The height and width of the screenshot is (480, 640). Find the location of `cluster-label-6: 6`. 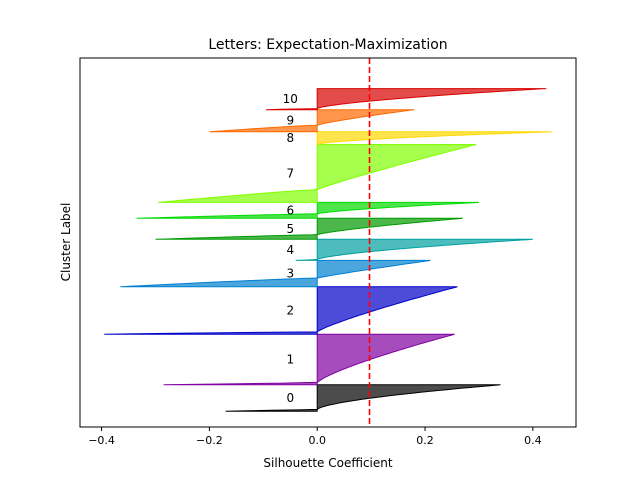

cluster-label-6: 6 is located at coordinates (290, 210).